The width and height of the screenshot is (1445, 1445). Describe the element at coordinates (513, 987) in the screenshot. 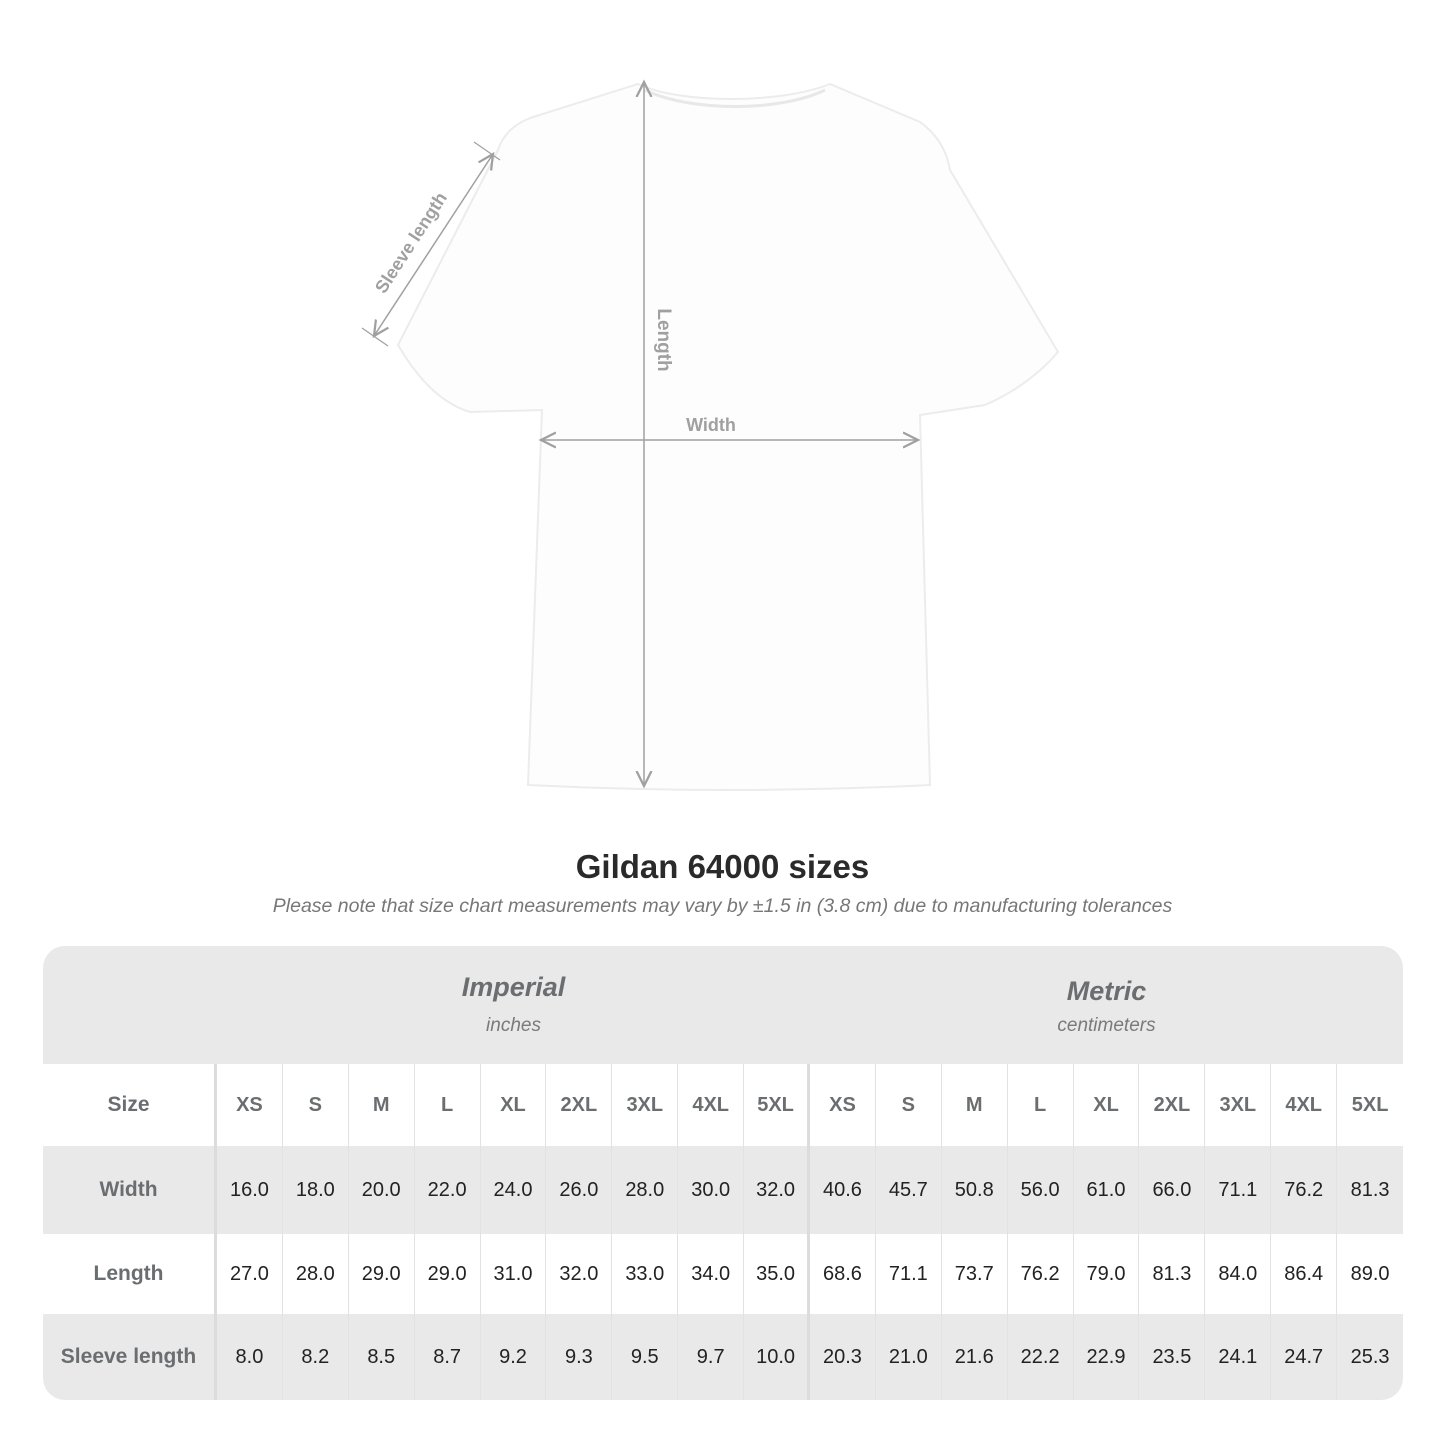

I see `imperial-title: Imperial` at that location.